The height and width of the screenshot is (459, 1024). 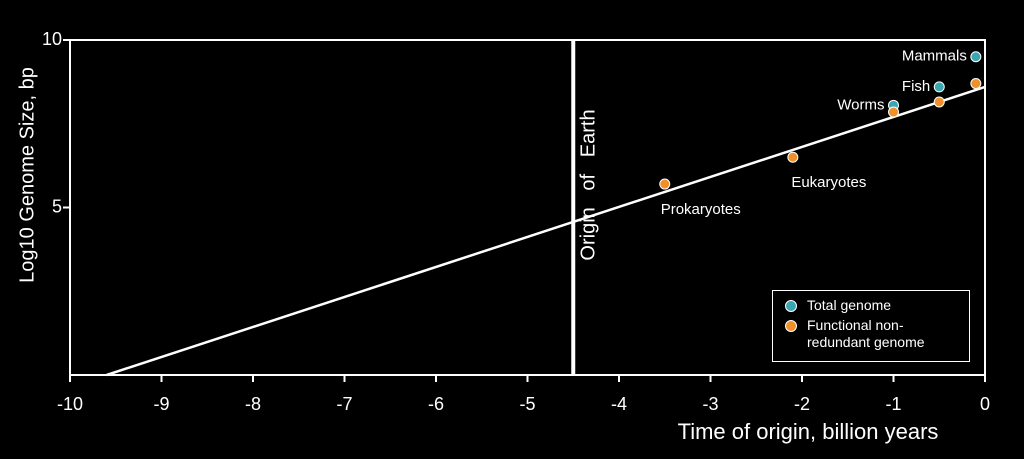 I want to click on x-axis-title: Time of origin, billion years, so click(x=808, y=431).